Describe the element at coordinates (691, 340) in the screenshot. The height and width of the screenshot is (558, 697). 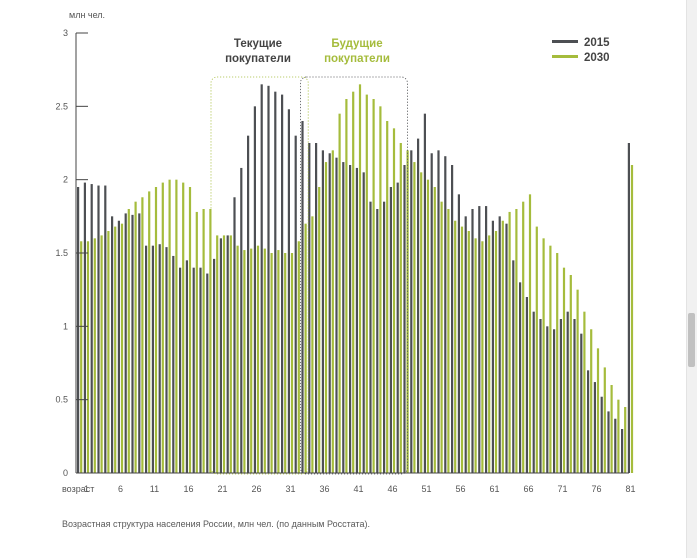
I see `scrollbar-thumb` at that location.